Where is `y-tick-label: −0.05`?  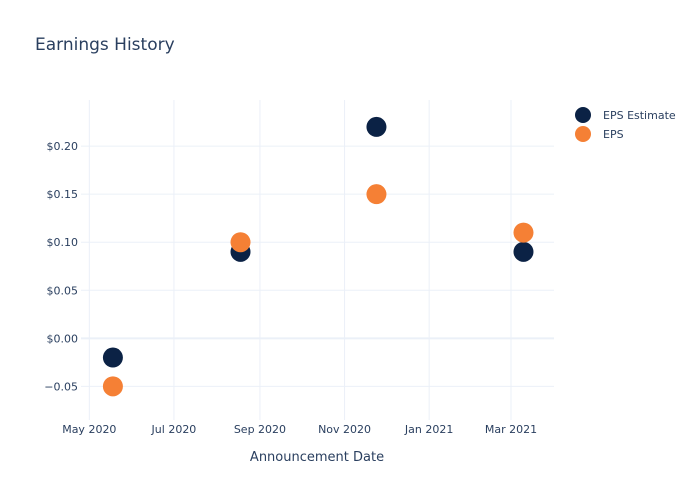
y-tick-label: −0.05 is located at coordinates (61, 386).